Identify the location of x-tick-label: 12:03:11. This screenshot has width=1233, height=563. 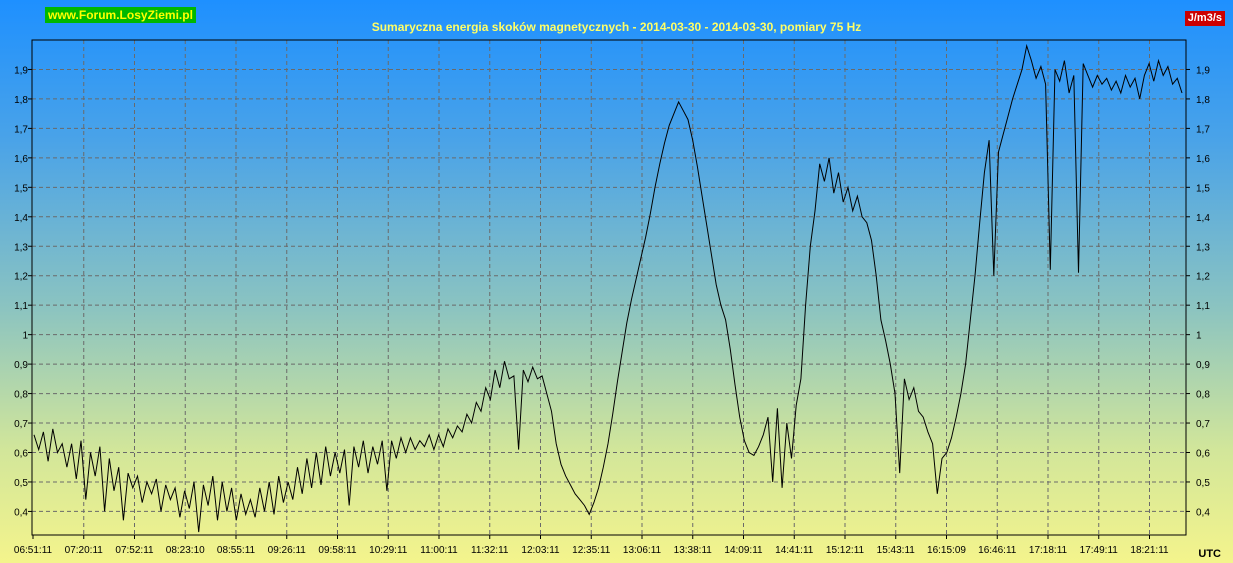
(540, 550).